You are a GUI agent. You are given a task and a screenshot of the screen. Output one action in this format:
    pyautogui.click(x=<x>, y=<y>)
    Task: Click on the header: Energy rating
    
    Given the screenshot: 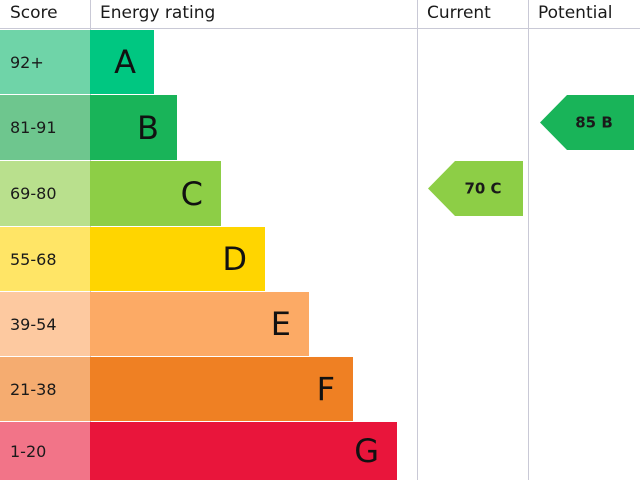 What is the action you would take?
    pyautogui.click(x=158, y=13)
    